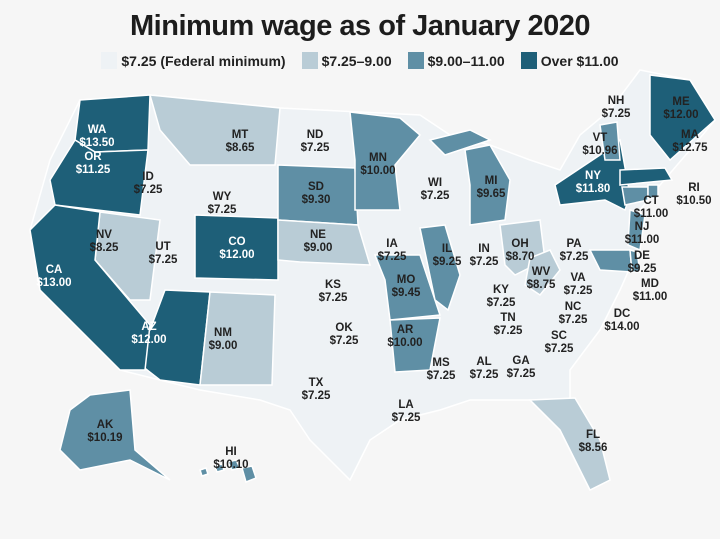 The width and height of the screenshot is (720, 539). Describe the element at coordinates (222, 197) in the screenshot. I see `state-code: WY` at that location.